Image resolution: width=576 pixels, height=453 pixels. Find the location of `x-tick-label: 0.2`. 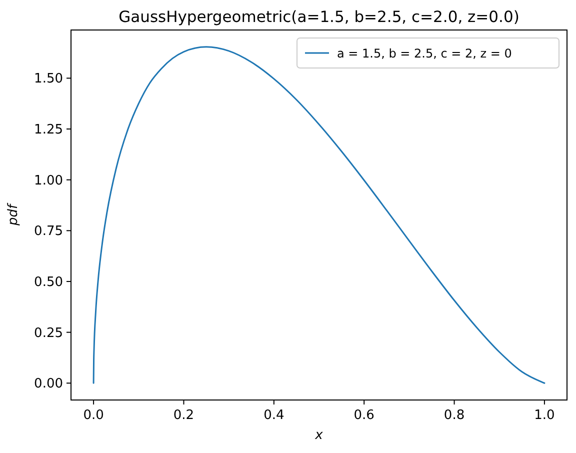

x-tick-label: 0.2 is located at coordinates (183, 415).